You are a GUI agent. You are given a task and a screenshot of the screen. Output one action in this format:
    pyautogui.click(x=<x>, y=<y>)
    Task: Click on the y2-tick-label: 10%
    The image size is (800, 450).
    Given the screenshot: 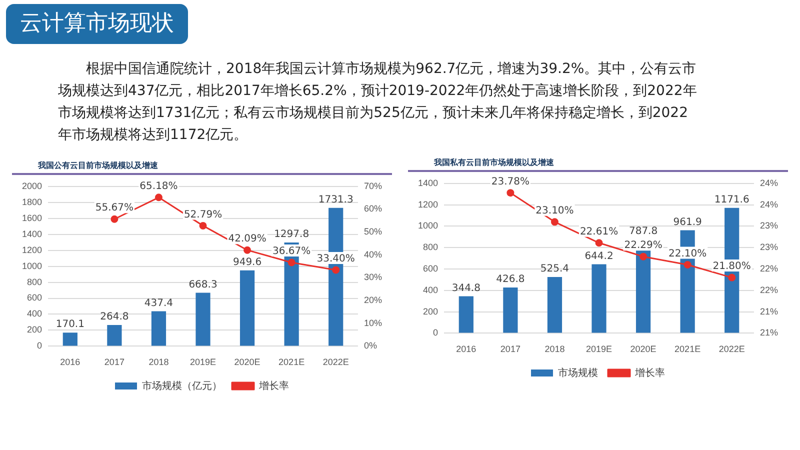 What is the action you would take?
    pyautogui.click(x=373, y=323)
    